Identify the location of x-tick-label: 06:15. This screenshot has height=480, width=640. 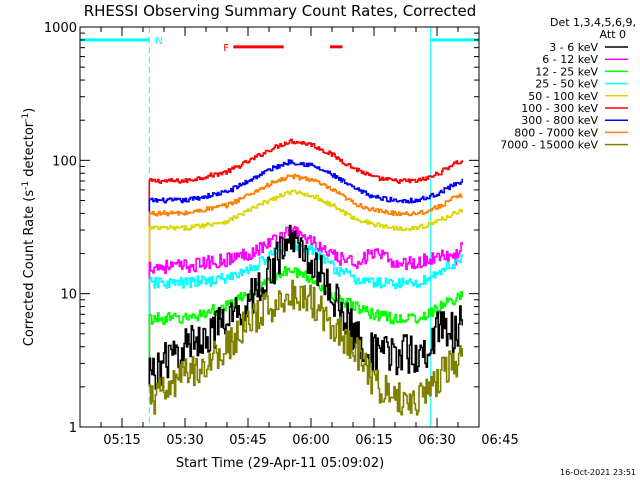
(373, 440).